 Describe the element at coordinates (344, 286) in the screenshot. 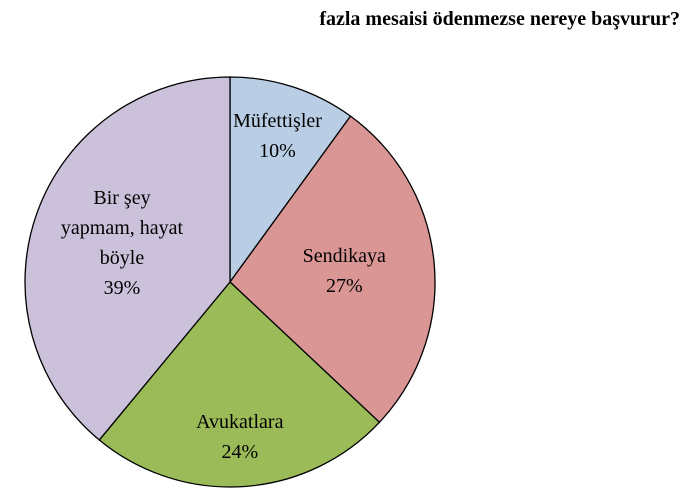

I see `value-label: 27%` at that location.